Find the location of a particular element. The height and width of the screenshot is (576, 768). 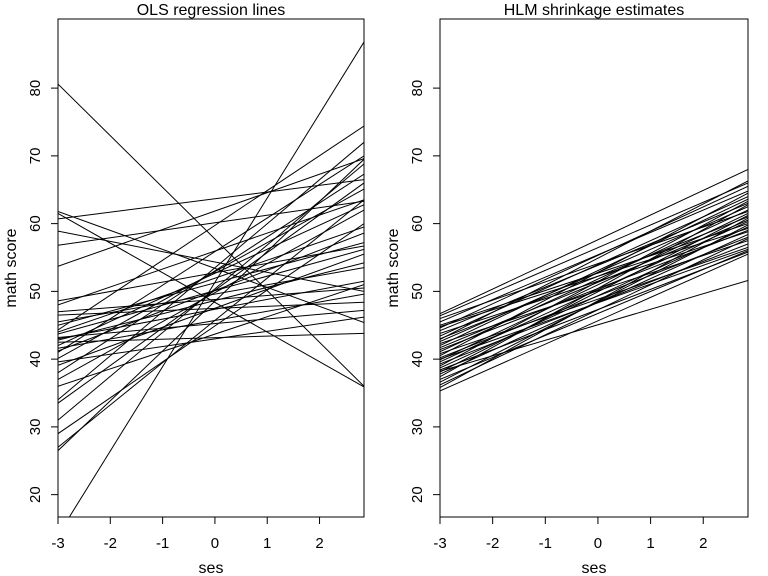

chart-title: HLM shrinkage estimates is located at coordinates (594, 10).